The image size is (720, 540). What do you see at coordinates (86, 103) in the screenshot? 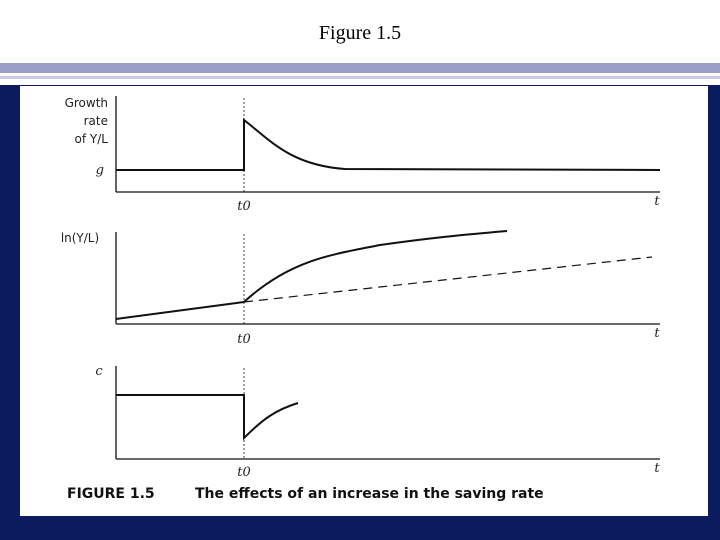
I see `growth-ylabel-line1: Growth` at bounding box center [86, 103].